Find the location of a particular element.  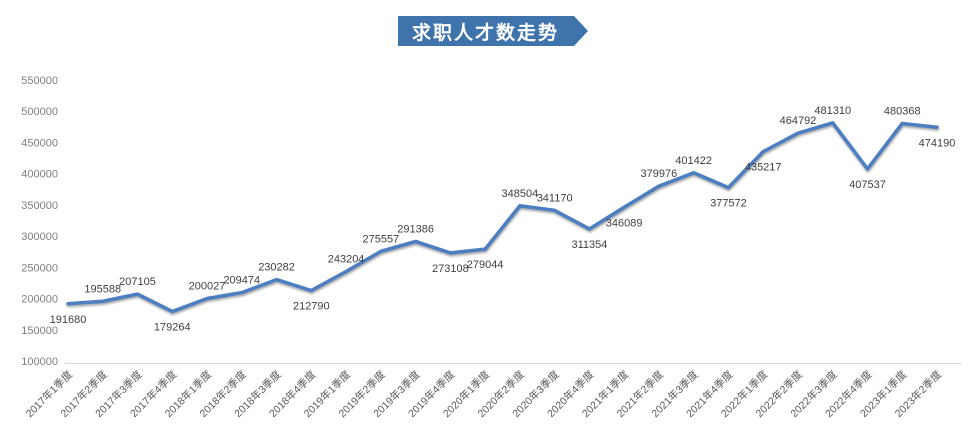

data-label: 230282 is located at coordinates (276, 268).